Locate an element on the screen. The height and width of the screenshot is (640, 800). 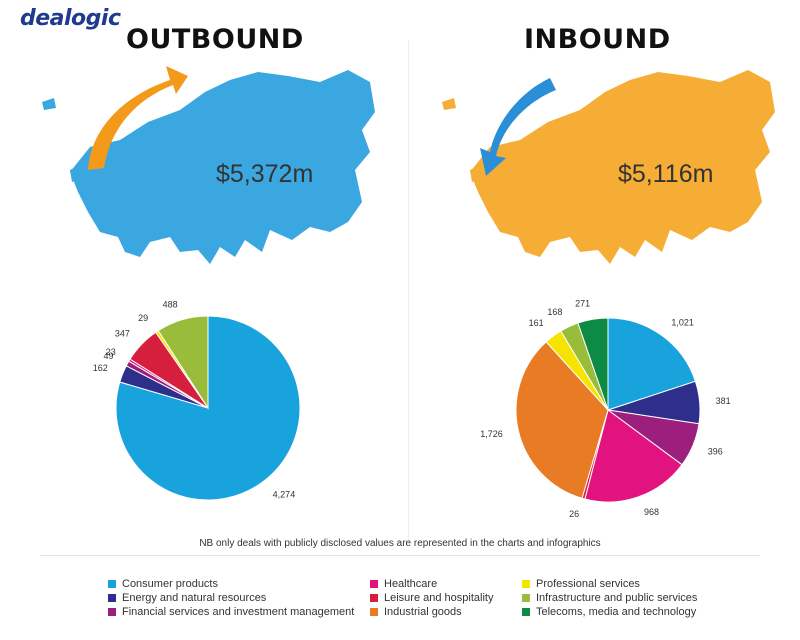
center-divider is located at coordinates (408, 290).